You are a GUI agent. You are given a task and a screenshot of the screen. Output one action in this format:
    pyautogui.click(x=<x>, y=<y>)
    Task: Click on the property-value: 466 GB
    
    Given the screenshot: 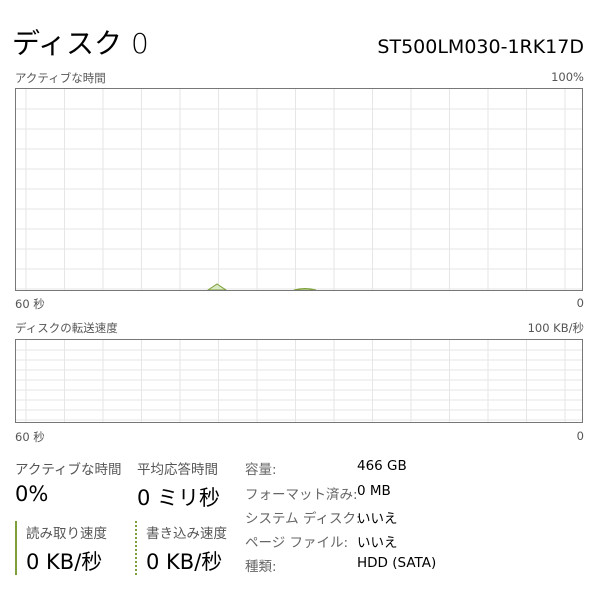 What is the action you would take?
    pyautogui.click(x=382, y=466)
    